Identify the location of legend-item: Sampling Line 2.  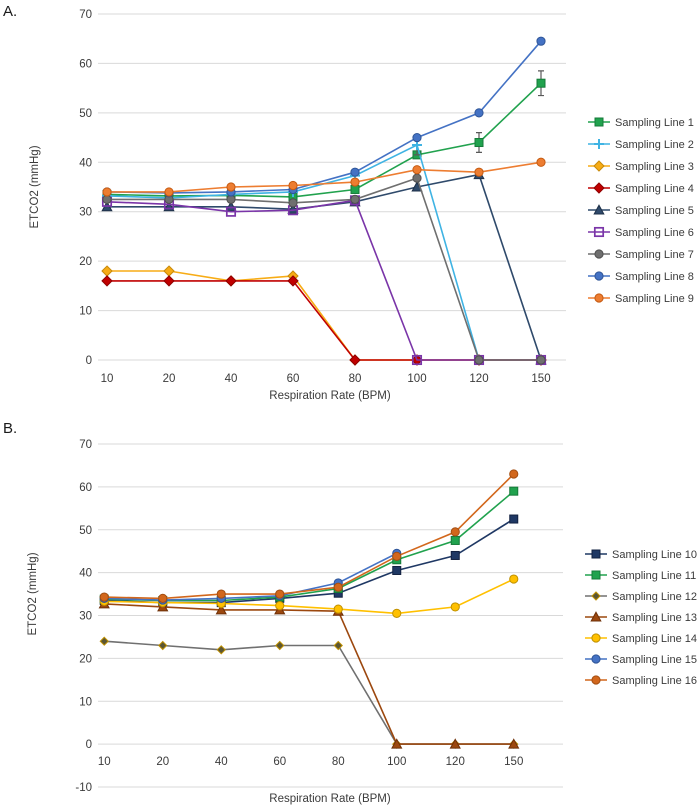
(641, 145).